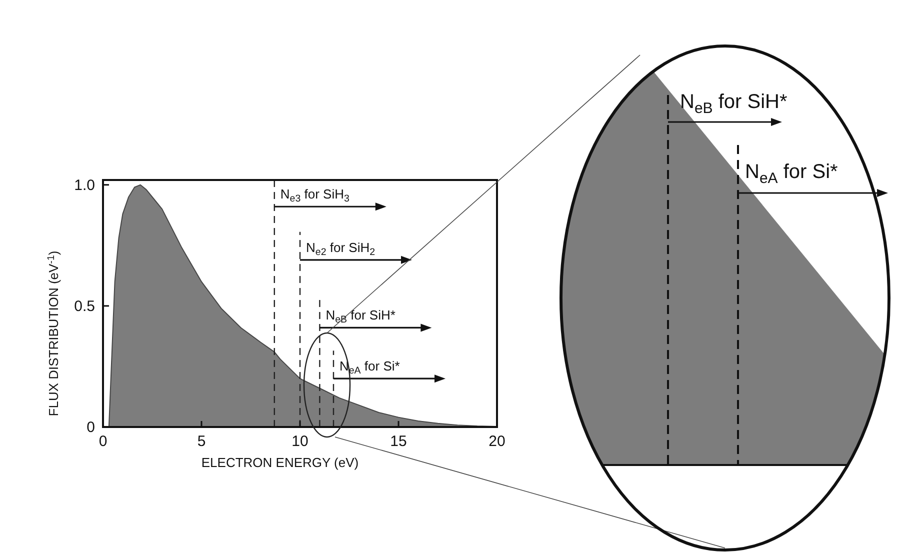 The image size is (899, 554). I want to click on x-tick-label: 5, so click(201, 441).